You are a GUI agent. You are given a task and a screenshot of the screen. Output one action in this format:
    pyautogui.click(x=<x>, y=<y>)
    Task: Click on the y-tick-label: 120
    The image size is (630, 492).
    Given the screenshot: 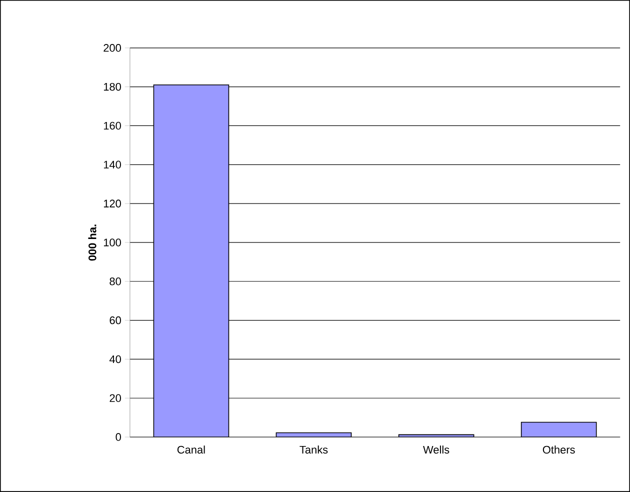 What is the action you would take?
    pyautogui.click(x=112, y=204)
    